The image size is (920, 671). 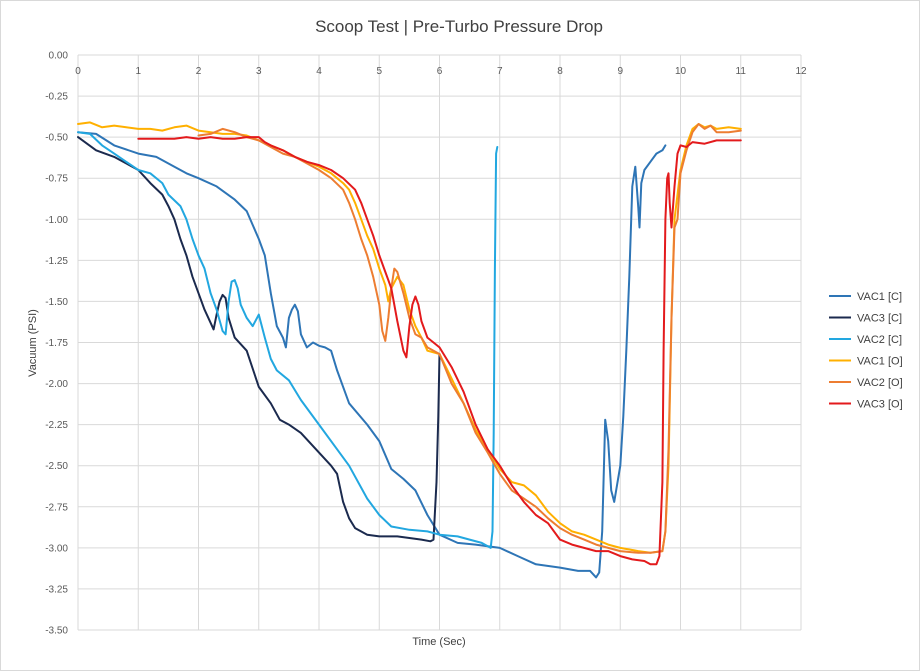 I want to click on x-tick-label: 8, so click(x=560, y=71).